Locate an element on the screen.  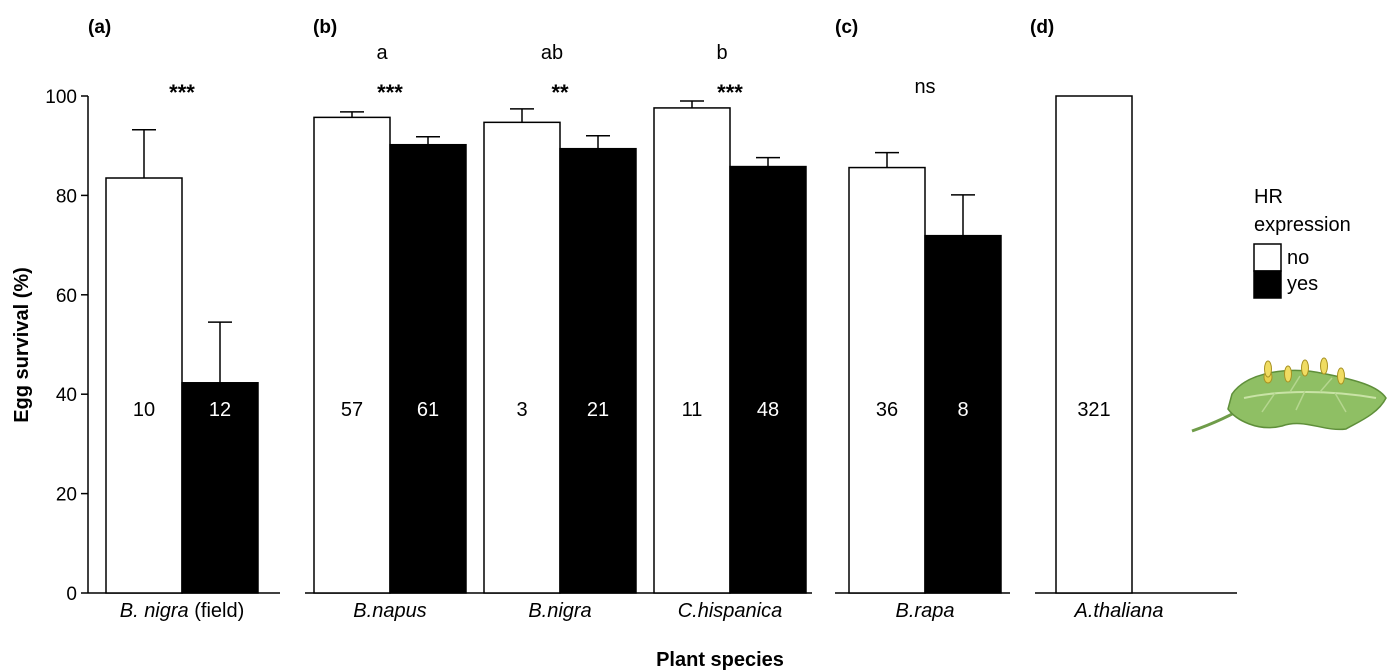
y-tick-label: 40 is located at coordinates (66, 395).